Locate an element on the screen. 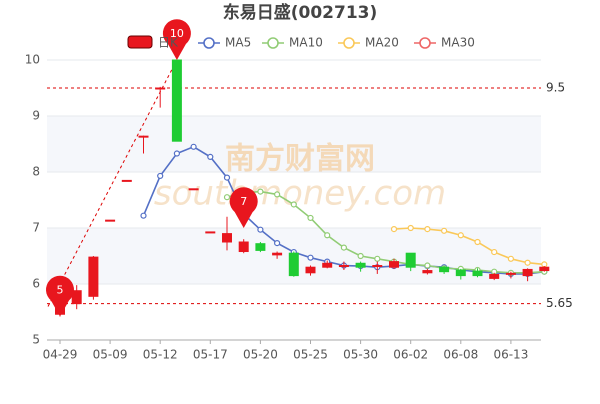 The width and height of the screenshot is (600, 404). legend-label: MA5 is located at coordinates (238, 43).